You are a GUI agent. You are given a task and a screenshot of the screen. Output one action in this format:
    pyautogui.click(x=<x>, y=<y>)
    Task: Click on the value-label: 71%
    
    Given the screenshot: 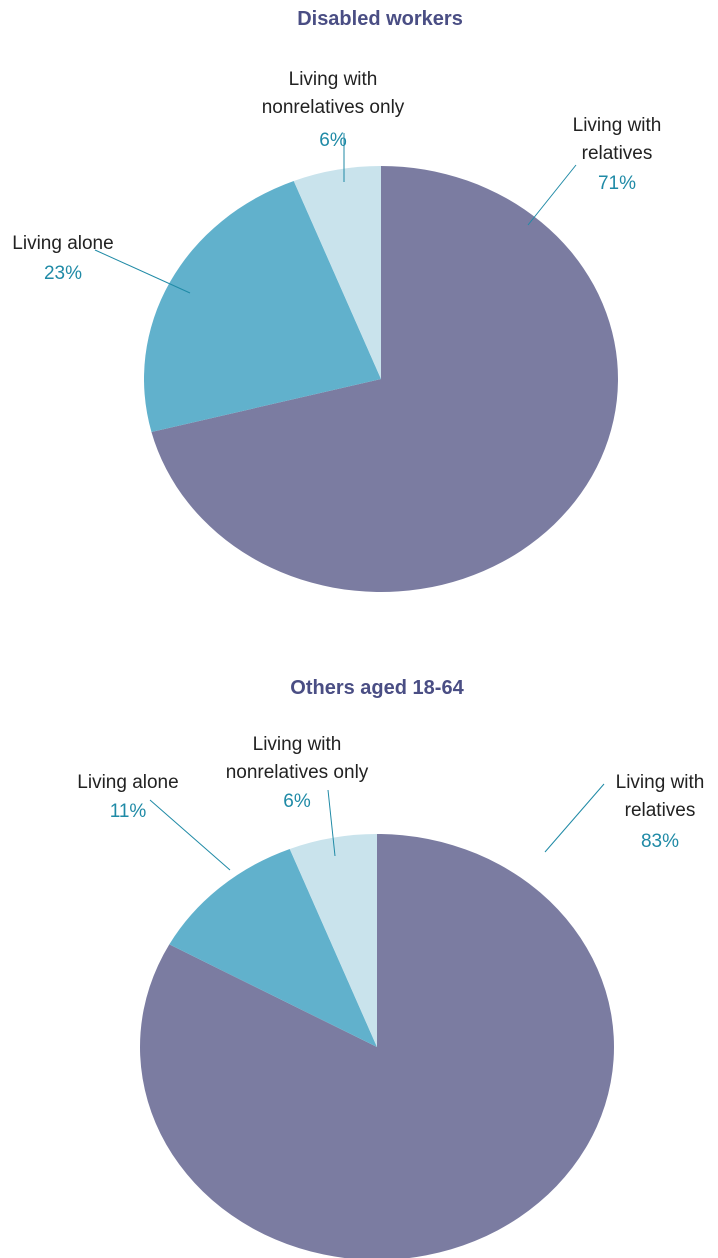 What is the action you would take?
    pyautogui.click(x=617, y=183)
    